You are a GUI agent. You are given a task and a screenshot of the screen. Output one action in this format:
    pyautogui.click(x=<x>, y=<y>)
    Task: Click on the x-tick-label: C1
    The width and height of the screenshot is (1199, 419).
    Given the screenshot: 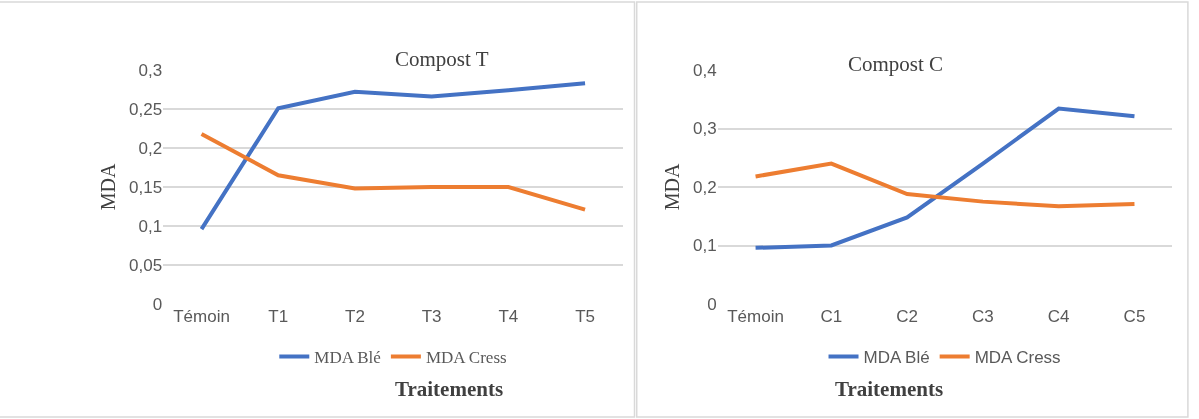 What is the action you would take?
    pyautogui.click(x=831, y=316)
    